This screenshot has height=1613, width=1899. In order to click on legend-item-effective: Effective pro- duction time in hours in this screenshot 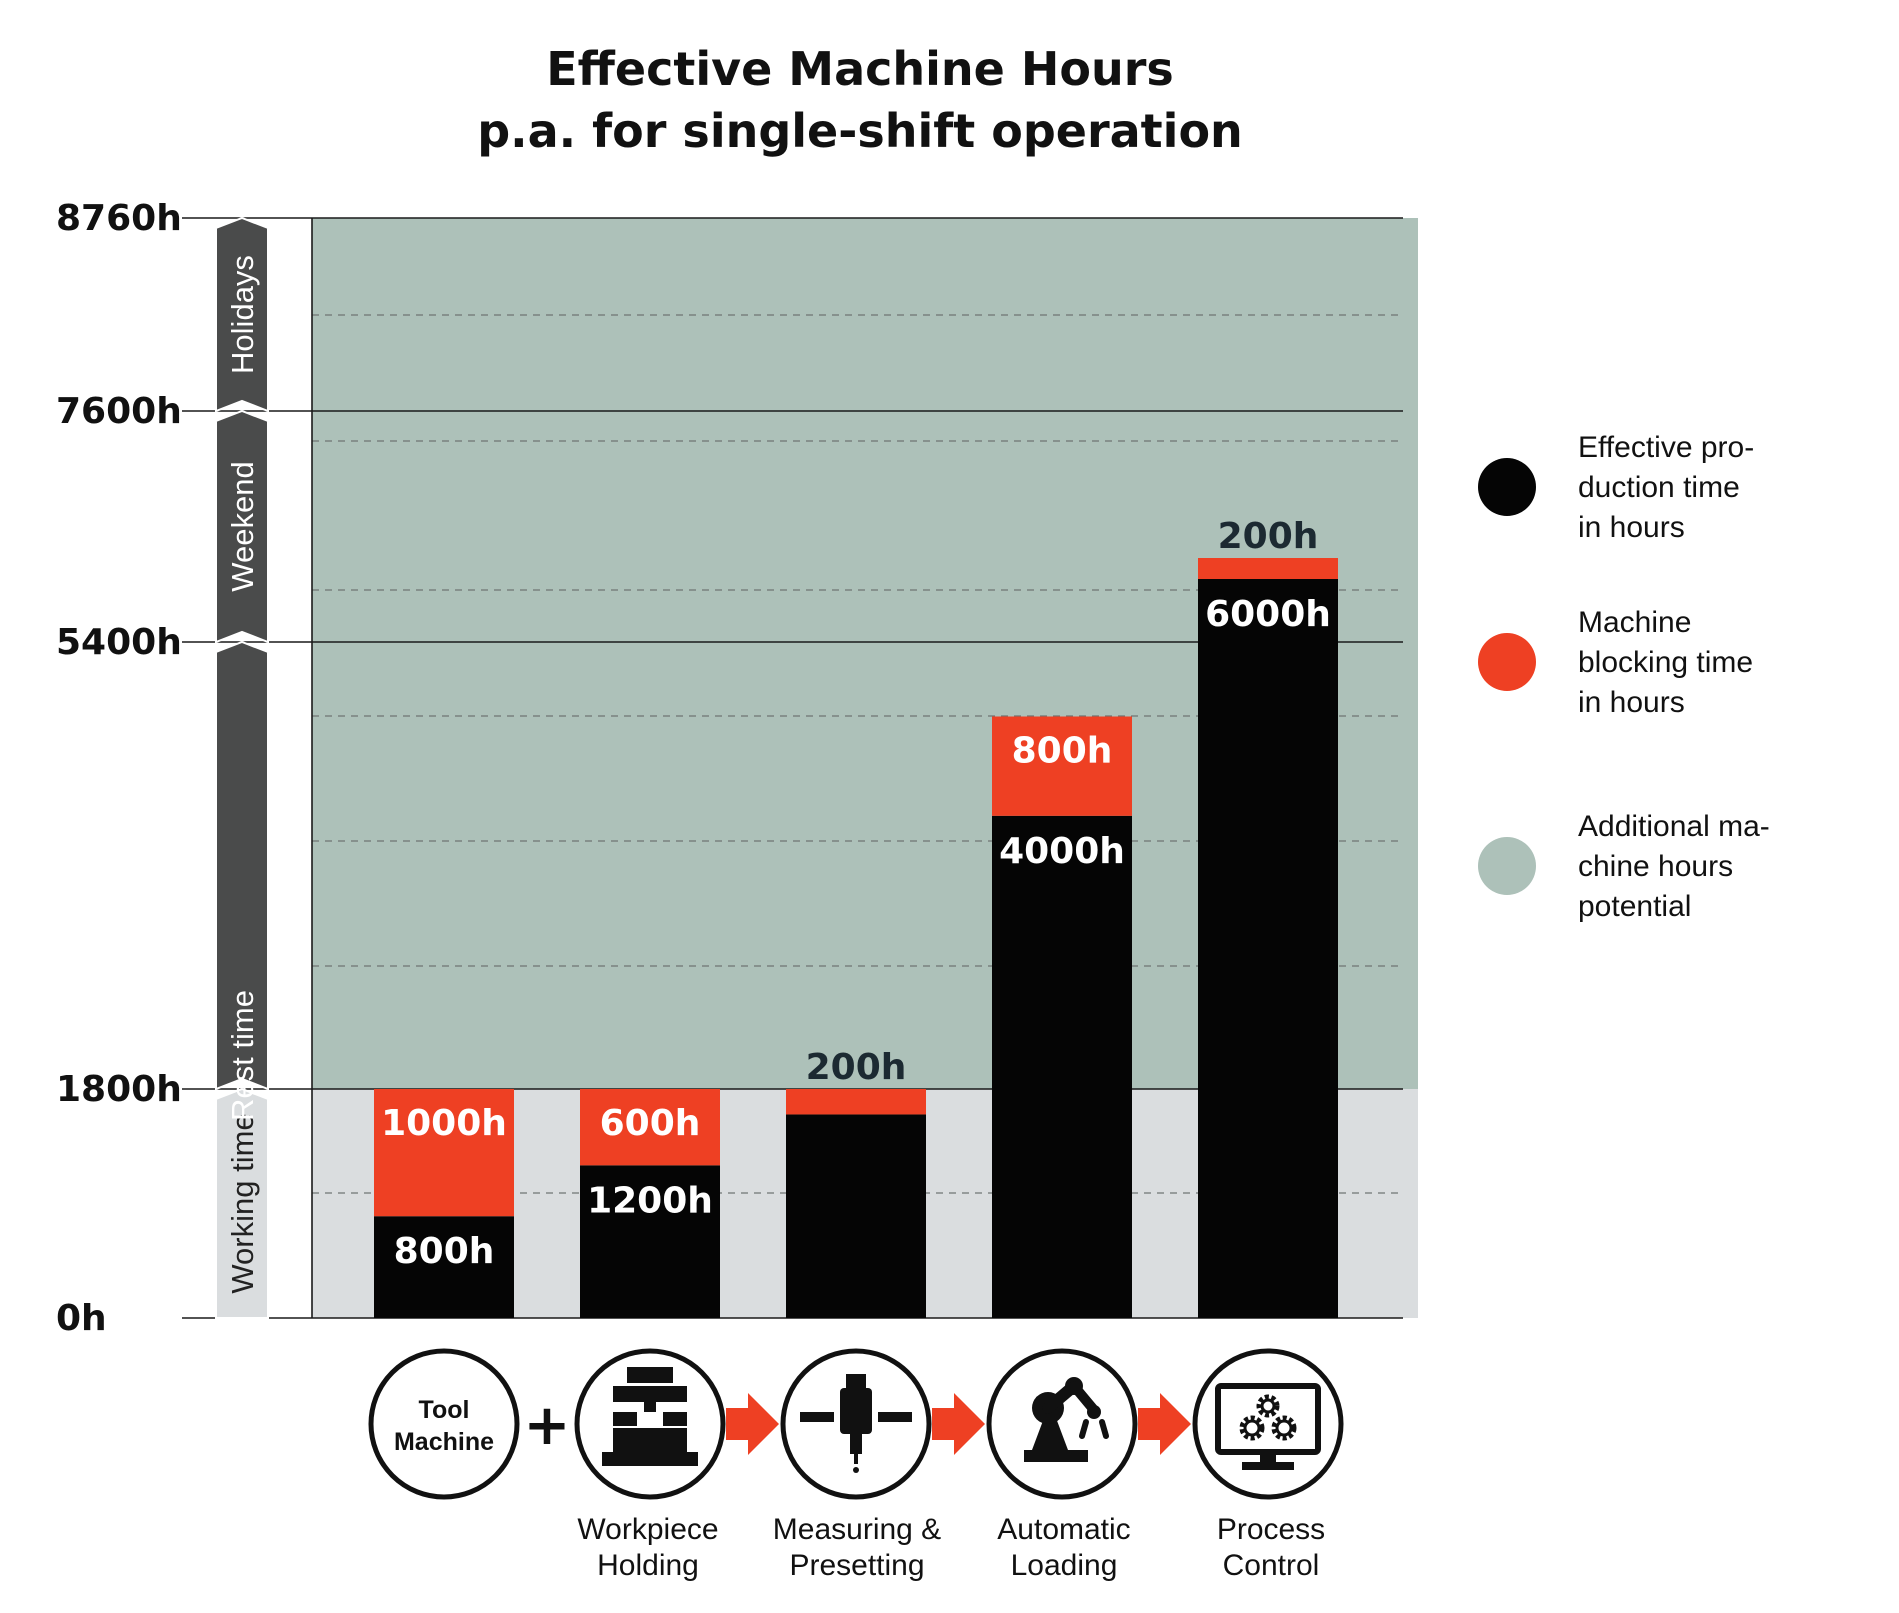, I will do `click(1658, 509)`.